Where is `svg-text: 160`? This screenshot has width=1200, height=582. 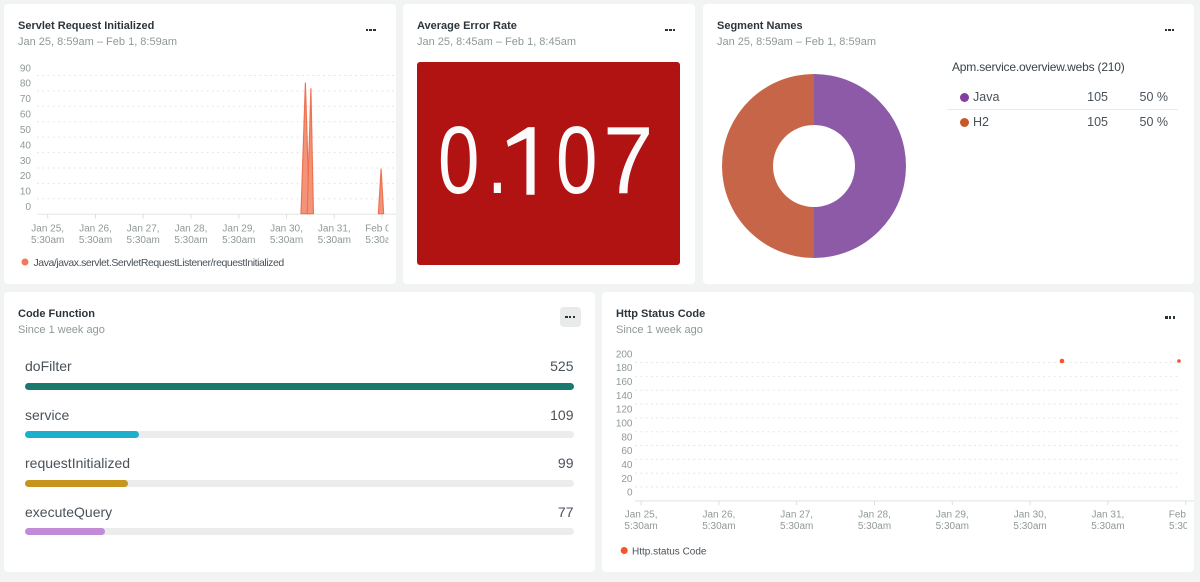 svg-text: 160 is located at coordinates (624, 382).